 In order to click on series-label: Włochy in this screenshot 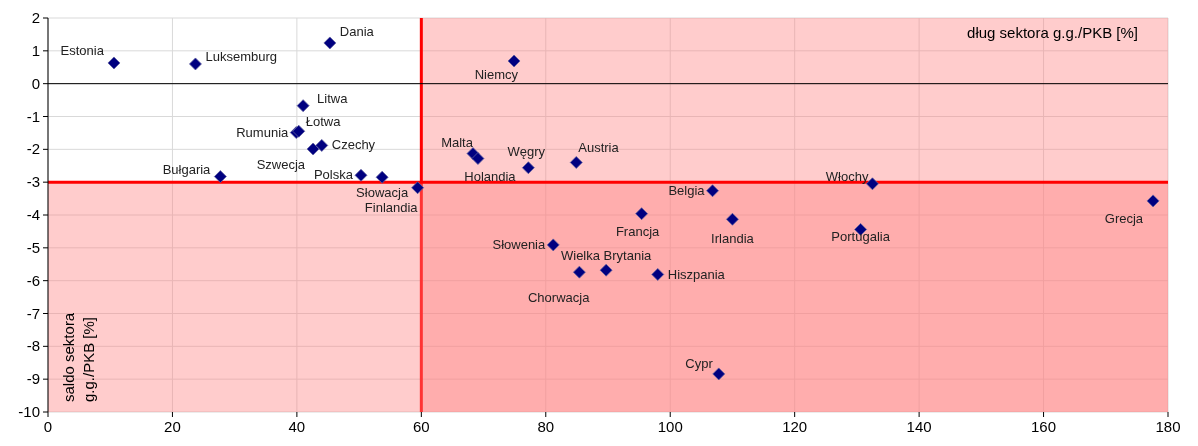, I will do `click(847, 176)`.